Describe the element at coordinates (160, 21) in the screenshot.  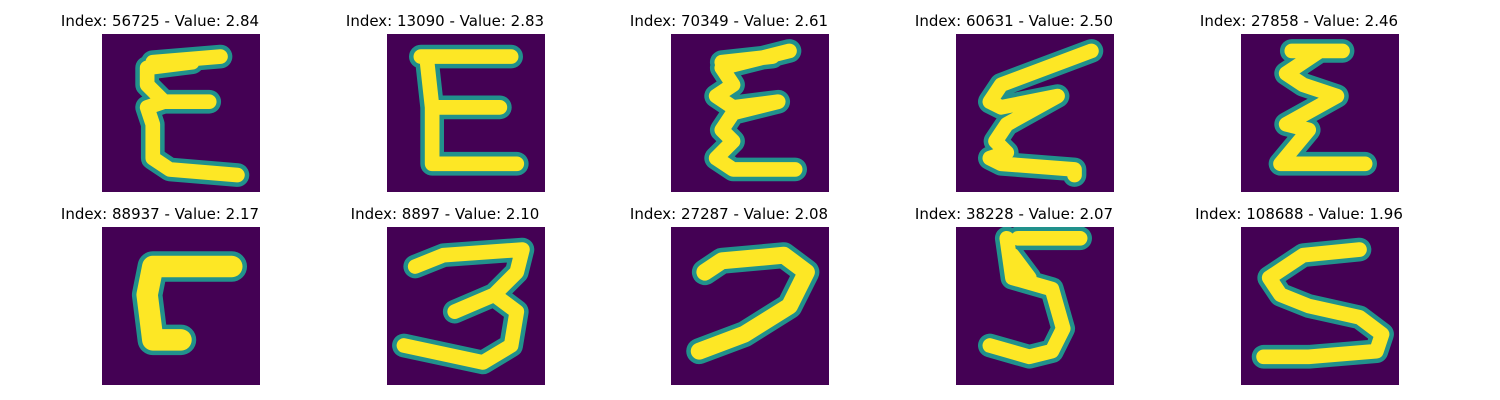
I see `panel-title: Index: 56725 - Value: 2.84` at that location.